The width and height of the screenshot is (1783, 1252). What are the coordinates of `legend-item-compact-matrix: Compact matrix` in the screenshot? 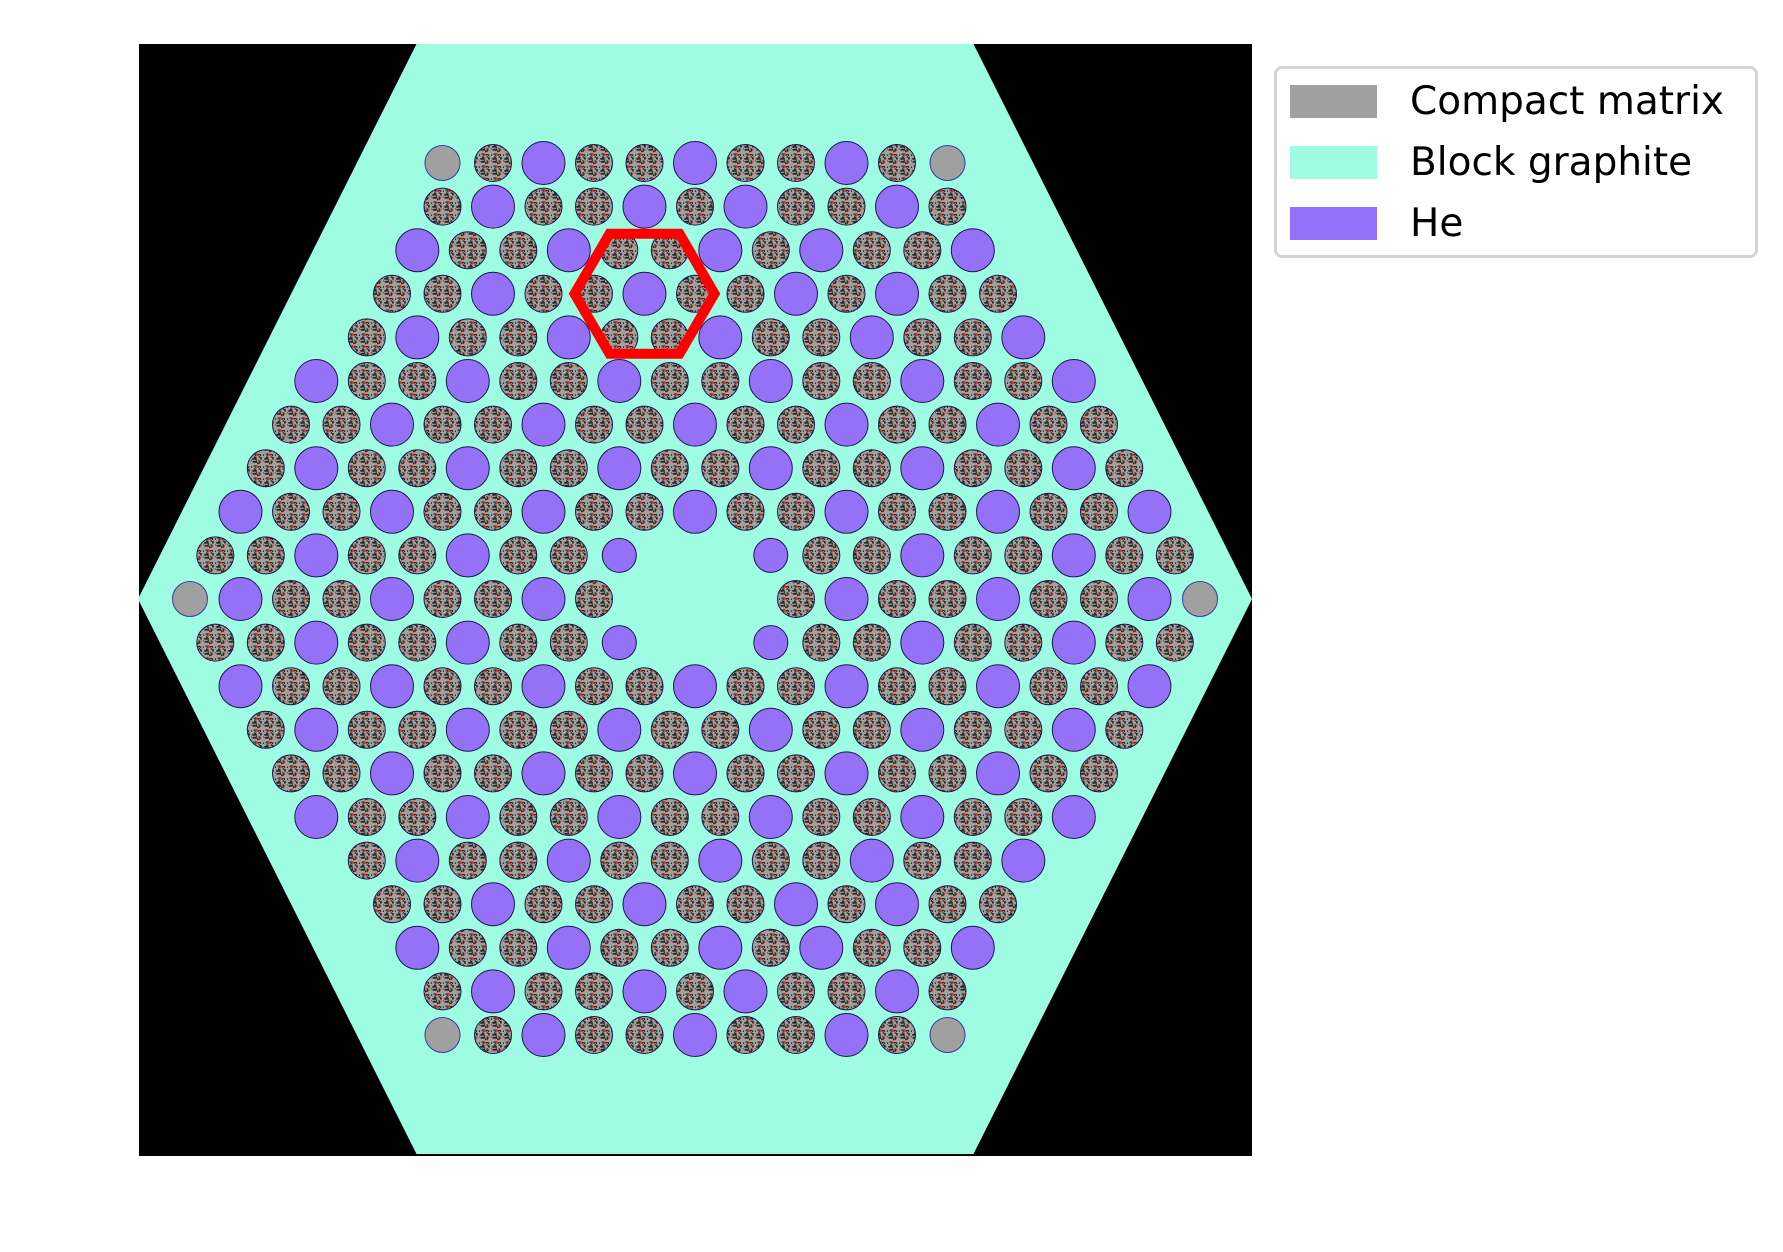 It's located at (1507, 101).